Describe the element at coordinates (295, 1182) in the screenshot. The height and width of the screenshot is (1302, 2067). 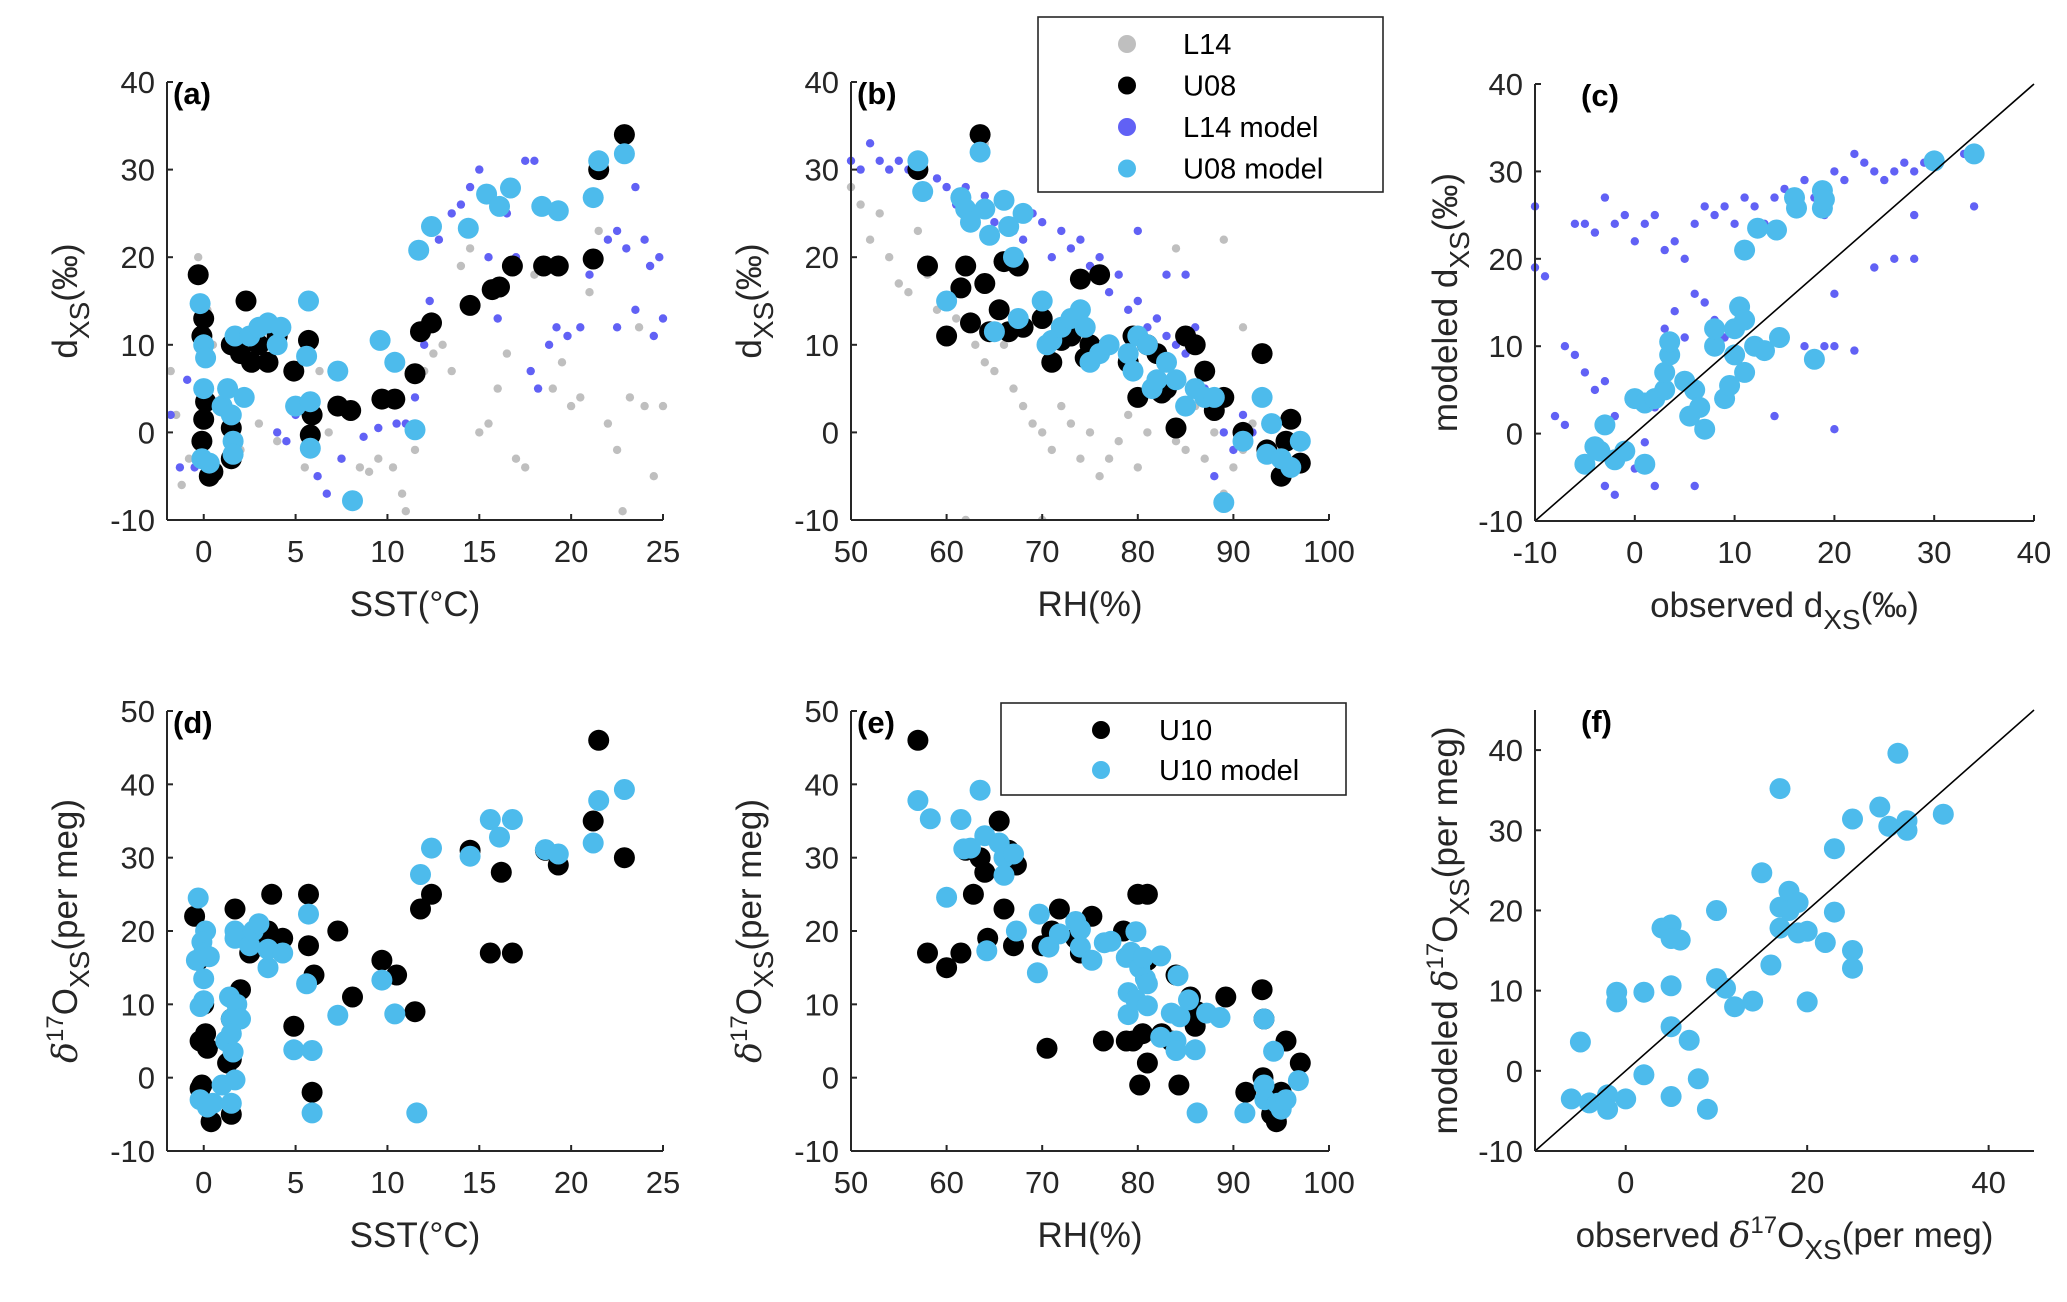
I see `x-tick-label: 5` at that location.